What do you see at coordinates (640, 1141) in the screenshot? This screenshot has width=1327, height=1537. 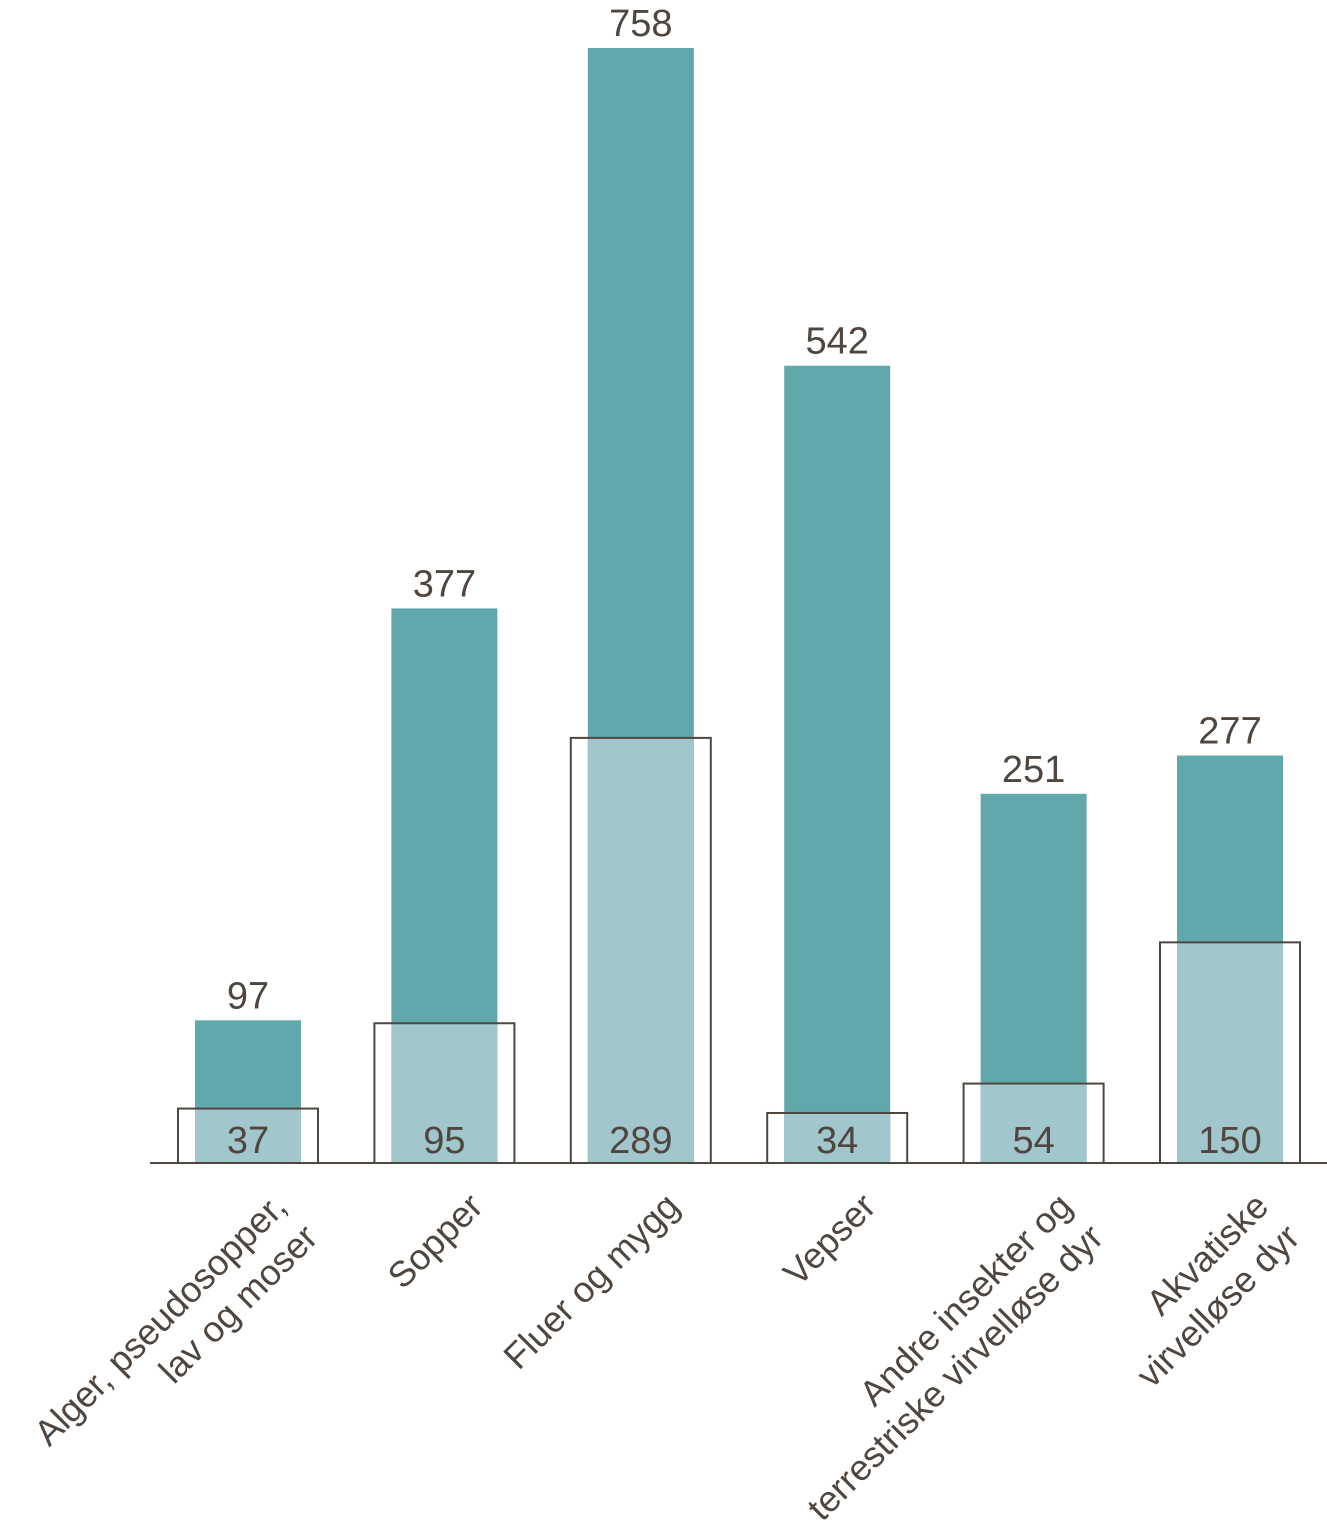 I see `value-label-subset: 289` at bounding box center [640, 1141].